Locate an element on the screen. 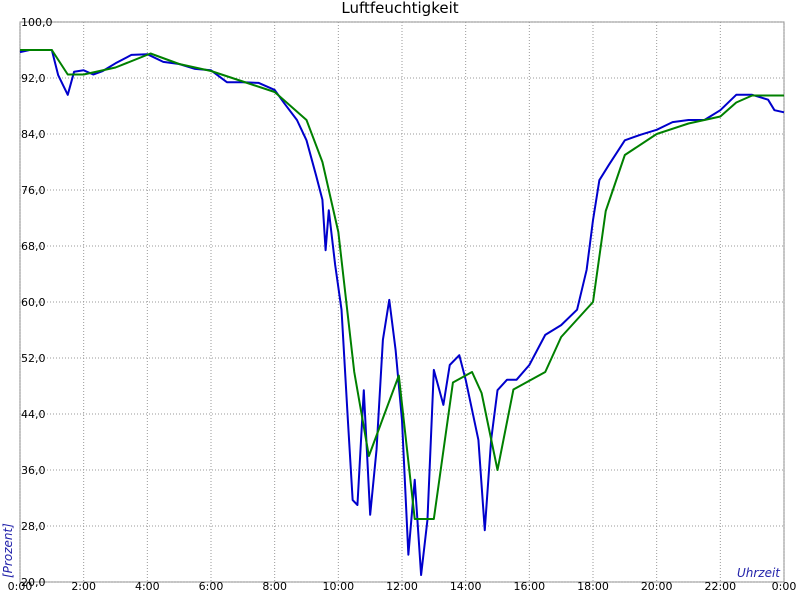 This screenshot has width=800, height=600. x-tick-label: 22:00 is located at coordinates (720, 586).